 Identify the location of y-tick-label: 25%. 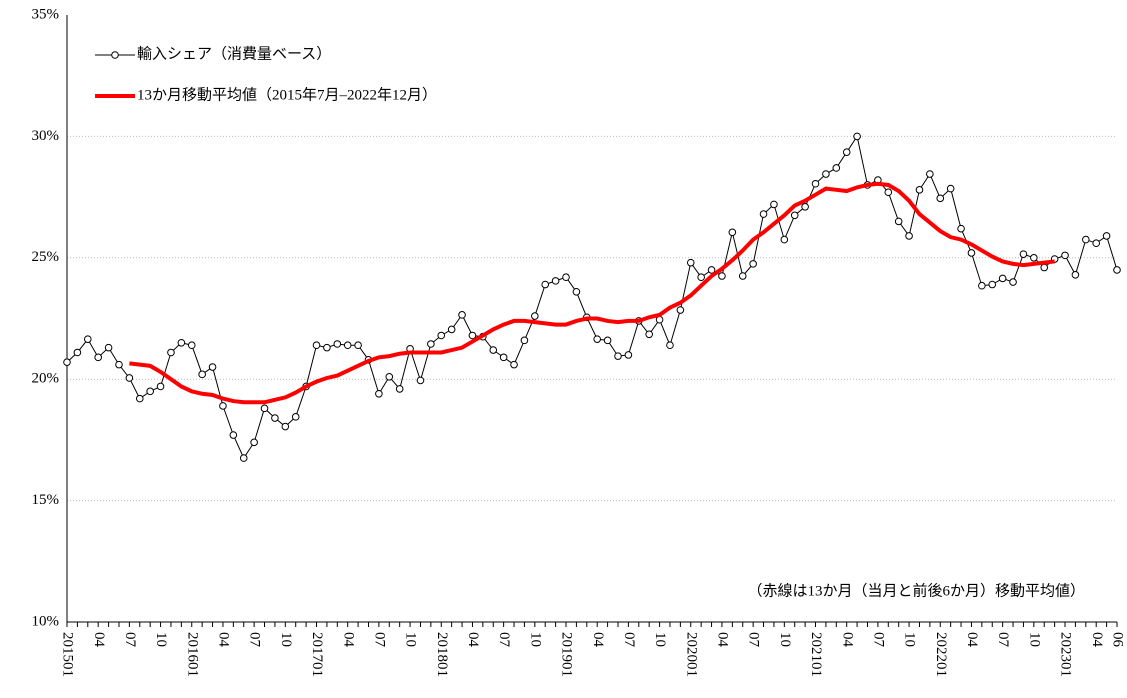
(46, 257).